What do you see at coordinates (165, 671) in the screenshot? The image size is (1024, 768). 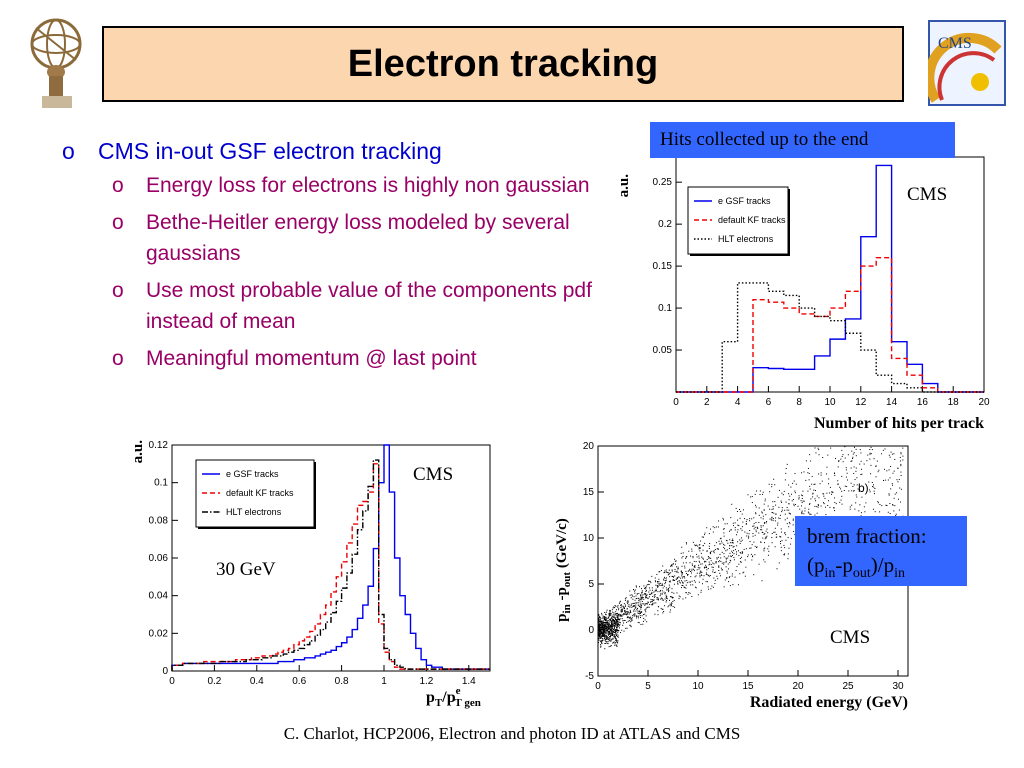 I see `y-tick-label: 0` at bounding box center [165, 671].